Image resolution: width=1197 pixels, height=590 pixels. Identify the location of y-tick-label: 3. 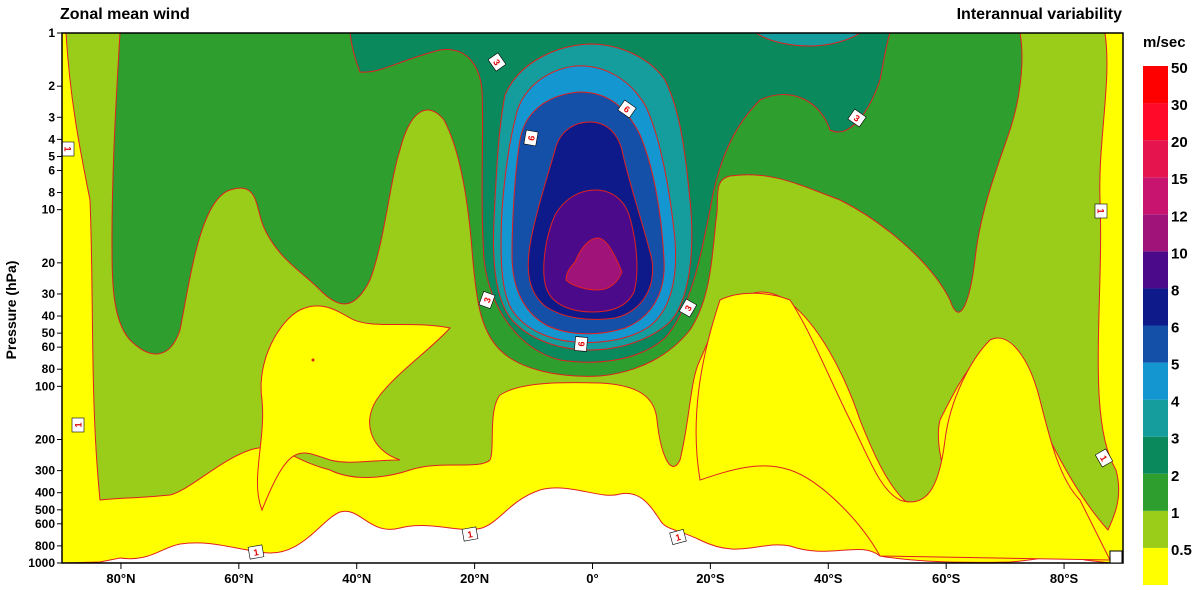
(51, 117).